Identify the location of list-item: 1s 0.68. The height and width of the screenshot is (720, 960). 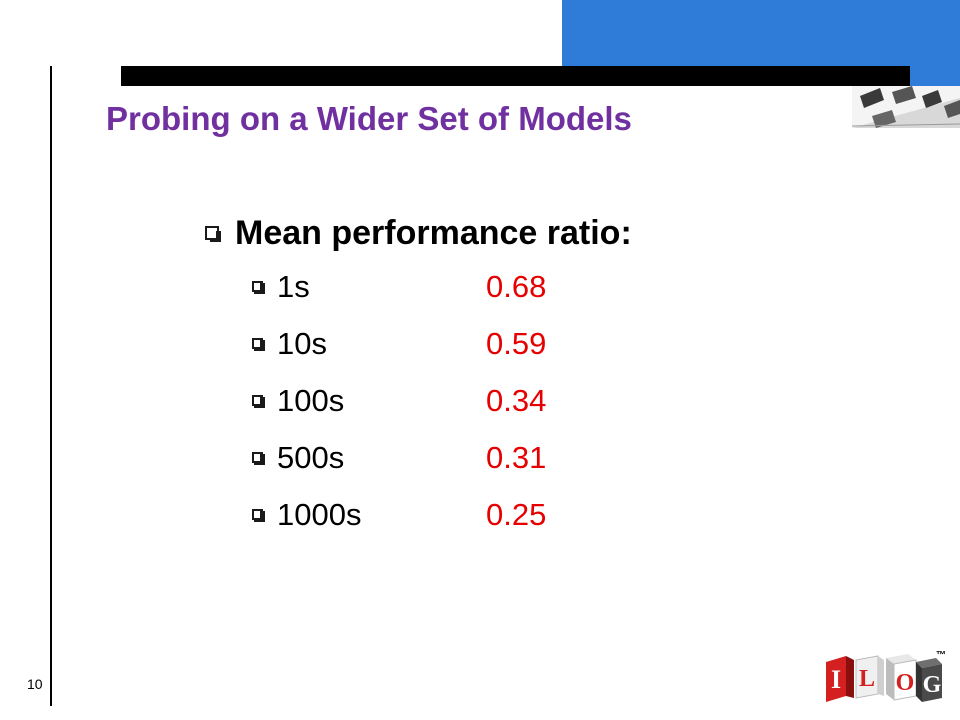
(399, 286).